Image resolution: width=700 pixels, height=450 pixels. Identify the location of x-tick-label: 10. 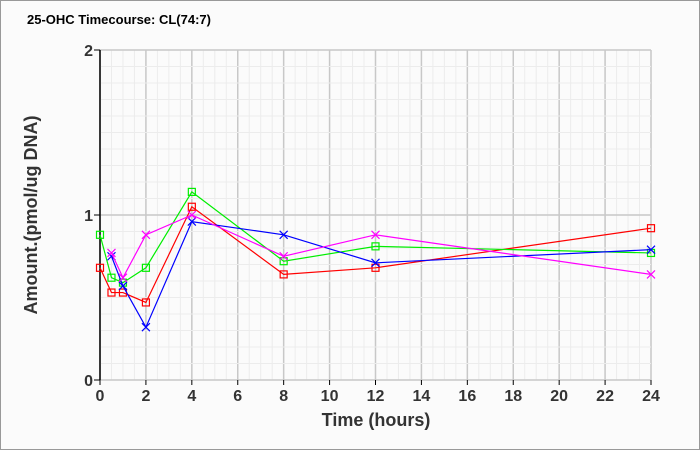
(330, 396).